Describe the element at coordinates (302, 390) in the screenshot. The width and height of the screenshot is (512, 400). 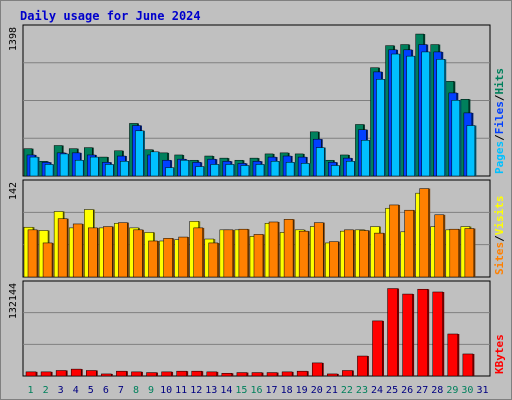
I see `x-tick-label-day-19: 19` at that location.